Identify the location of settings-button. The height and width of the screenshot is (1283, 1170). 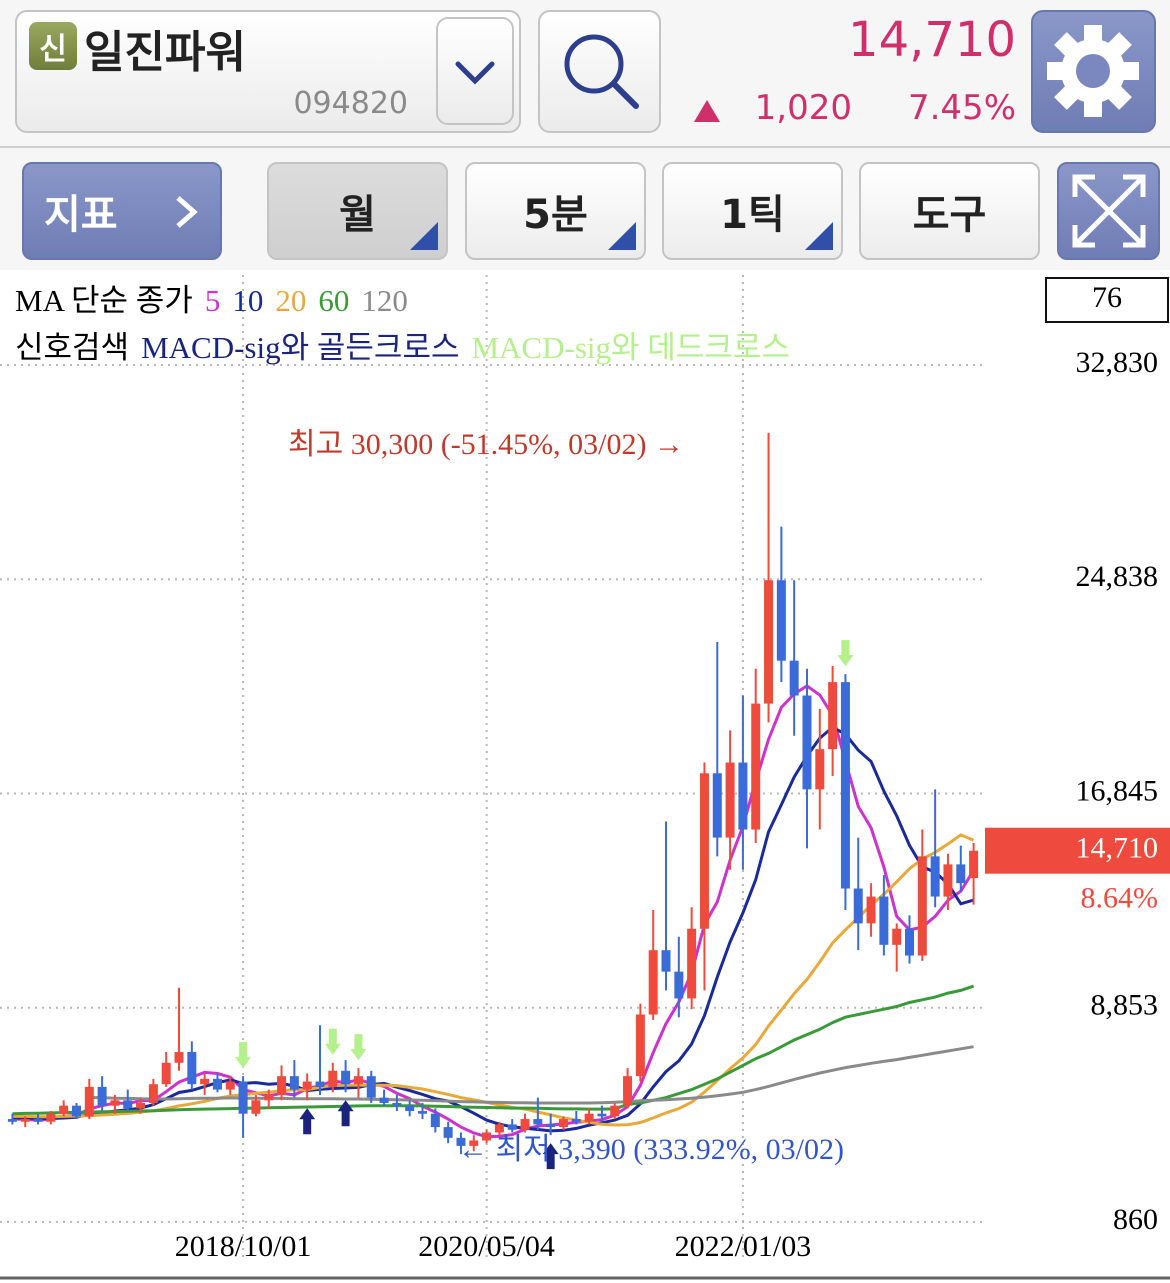
(1093, 71).